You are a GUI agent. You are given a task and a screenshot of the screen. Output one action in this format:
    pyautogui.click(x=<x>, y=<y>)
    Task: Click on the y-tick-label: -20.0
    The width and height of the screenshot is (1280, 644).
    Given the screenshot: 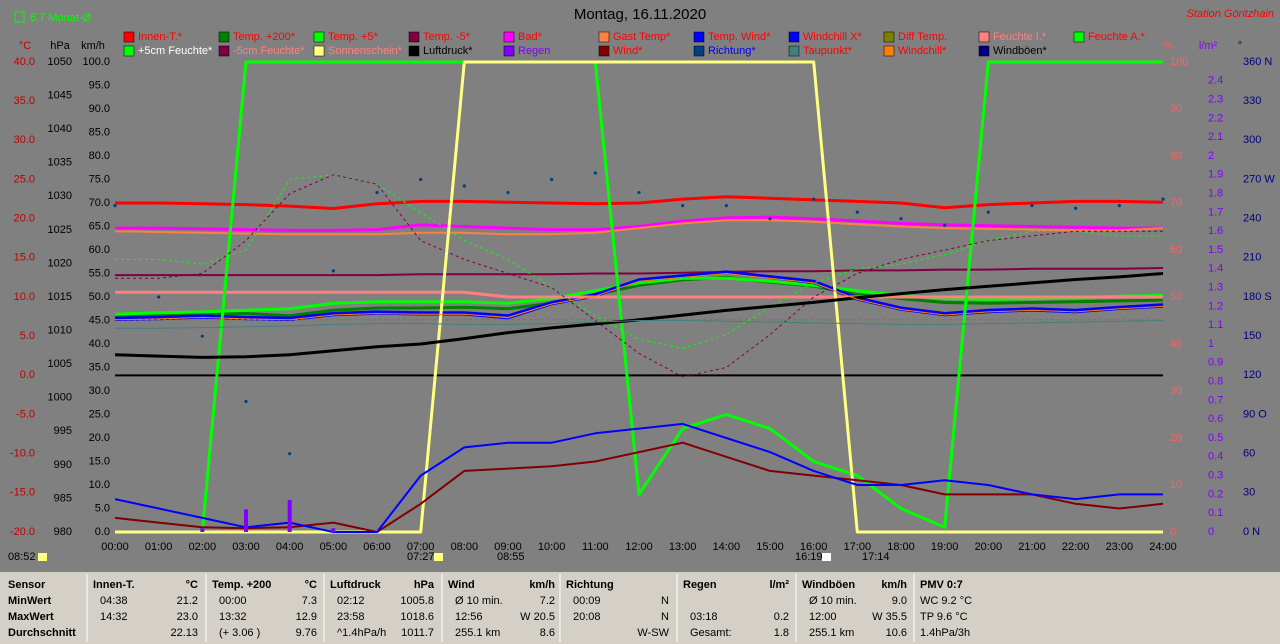 What is the action you would take?
    pyautogui.click(x=22, y=532)
    